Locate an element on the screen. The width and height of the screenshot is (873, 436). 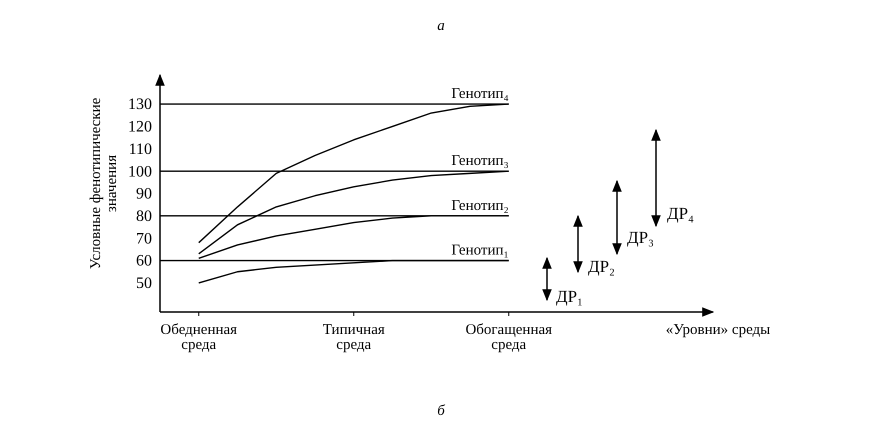
series-label: Генотип₃ is located at coordinates (480, 161).